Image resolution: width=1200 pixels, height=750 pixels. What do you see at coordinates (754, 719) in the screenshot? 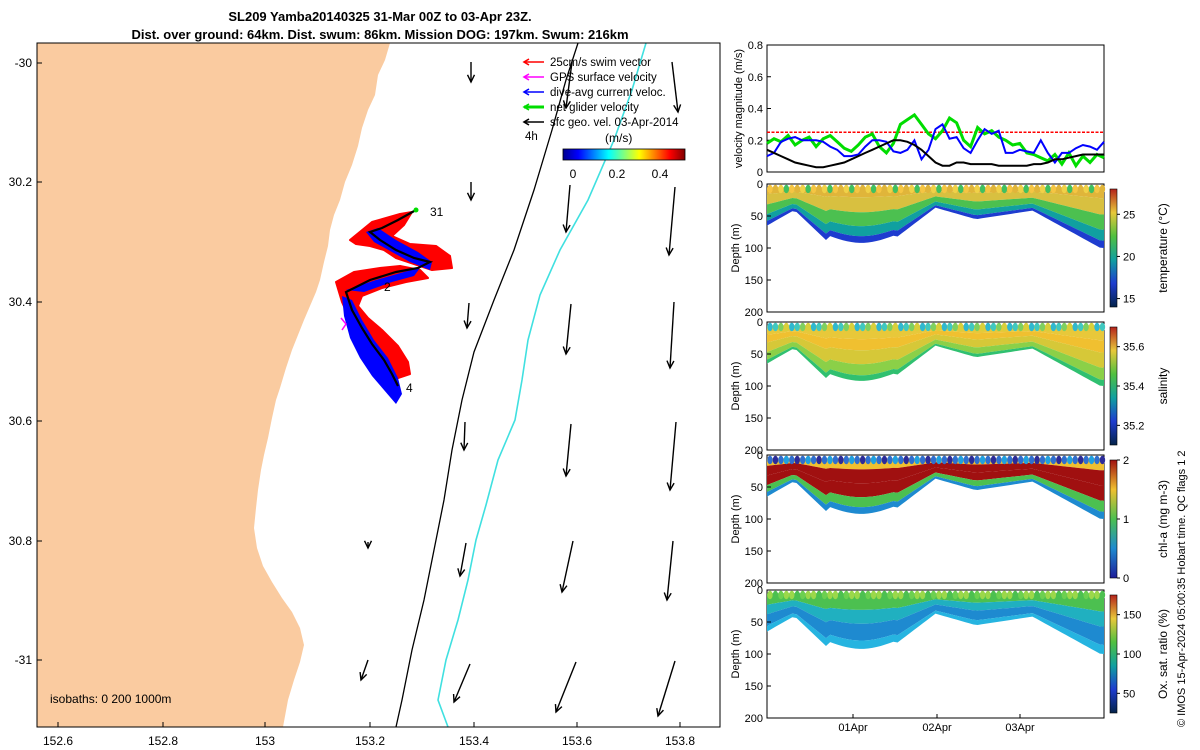
I see `heatmap-ytick-label: 200` at bounding box center [754, 719].